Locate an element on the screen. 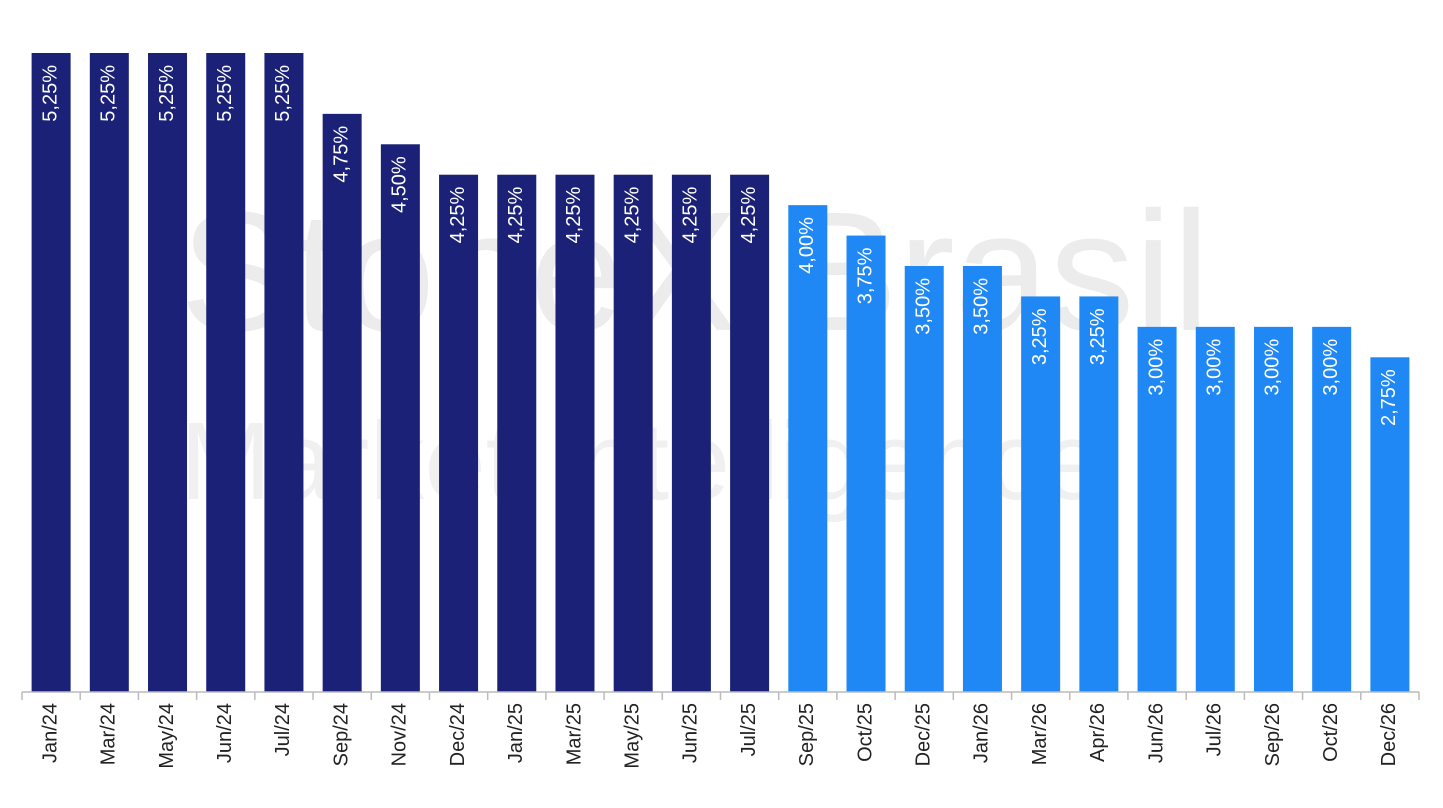 The image size is (1443, 808). x-tick-label: Mar/24 is located at coordinates (109, 734).